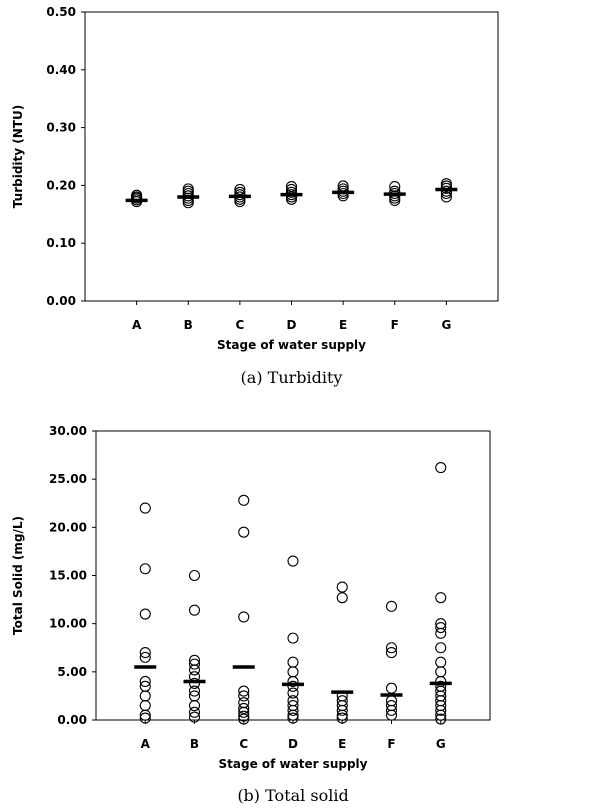  Describe the element at coordinates (61, 243) in the screenshot. I see `y-tick-label: 0.10` at that location.